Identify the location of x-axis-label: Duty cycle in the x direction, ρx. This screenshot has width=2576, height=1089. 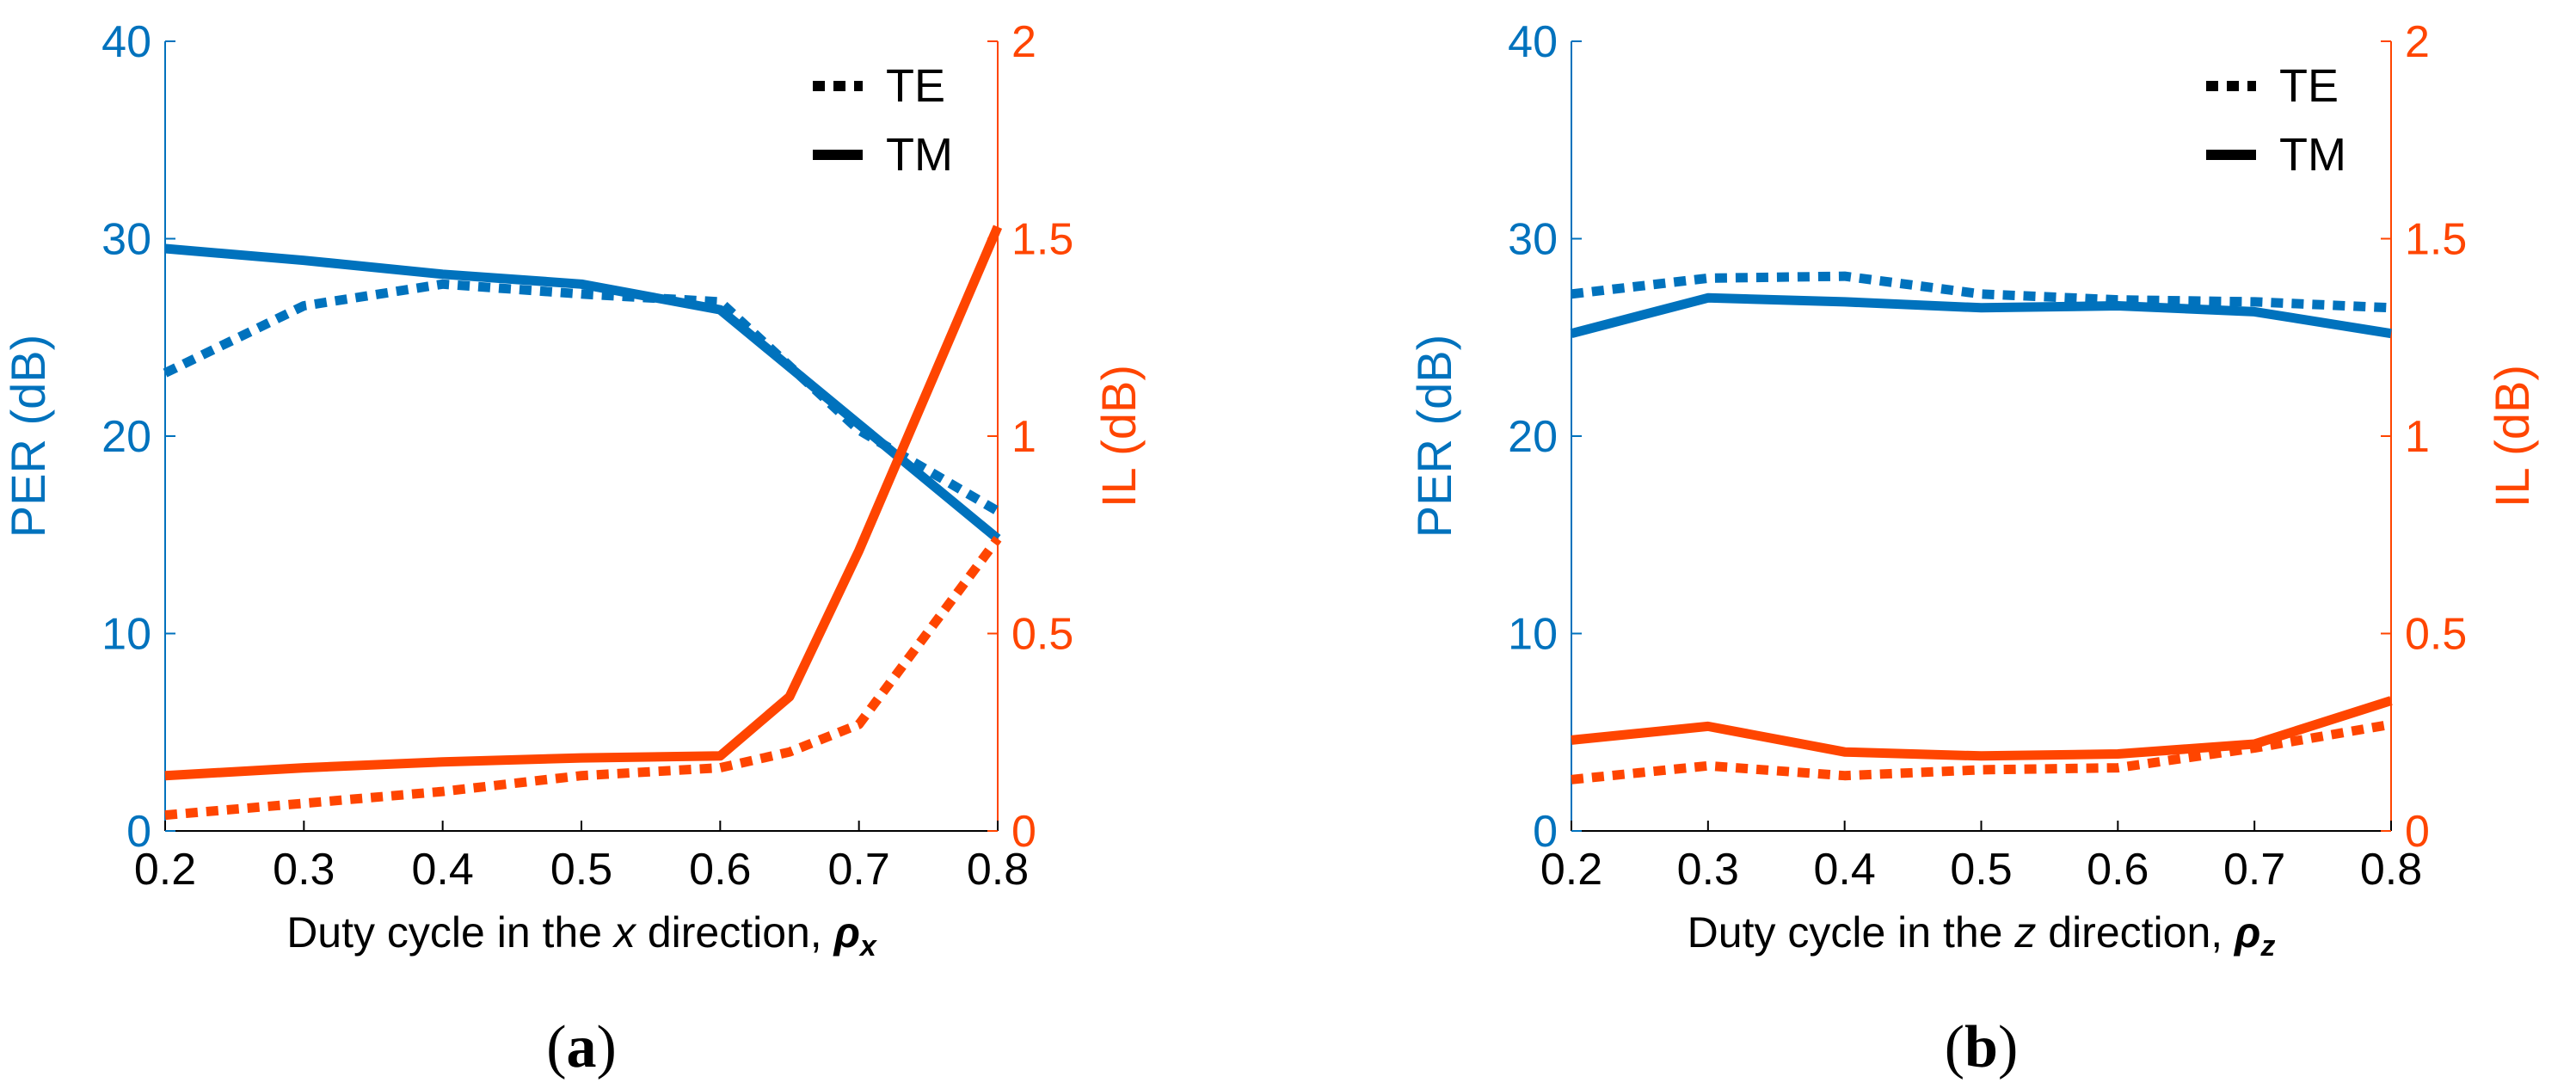
(582, 935).